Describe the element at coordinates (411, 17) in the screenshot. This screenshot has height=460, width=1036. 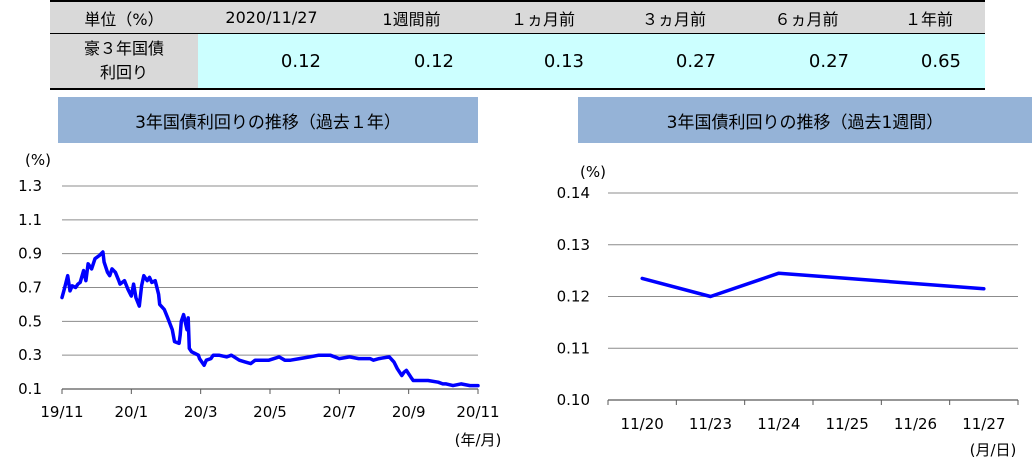
I see `one-week-ago-header: 1週間前` at that location.